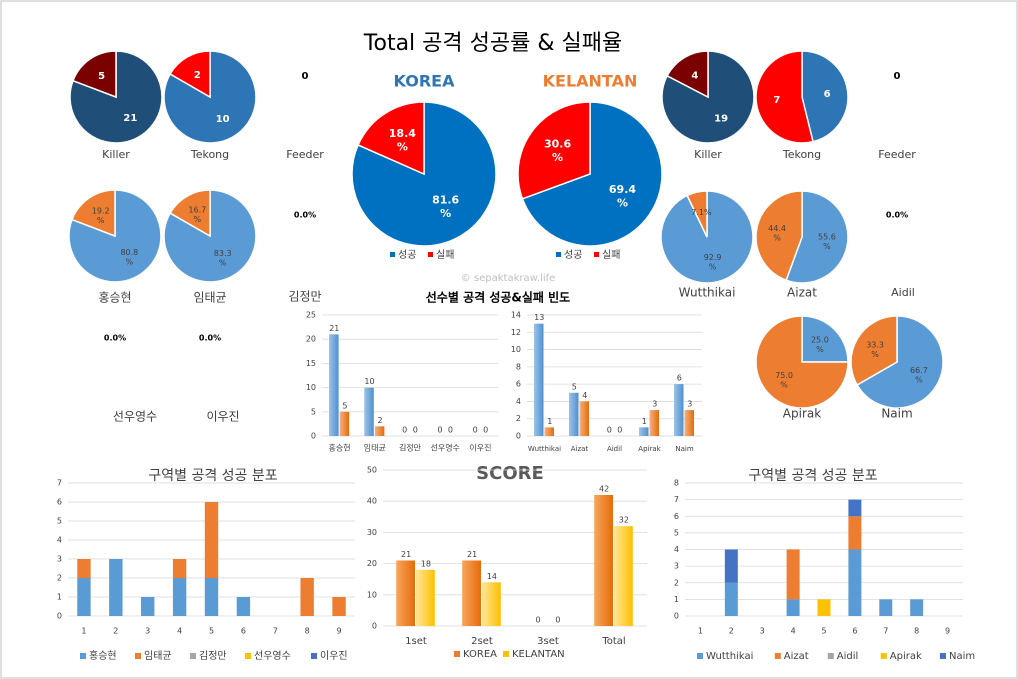 This screenshot has height=679, width=1018. Describe the element at coordinates (129, 257) in the screenshot. I see `pie-slice-label: 80.8%` at that location.